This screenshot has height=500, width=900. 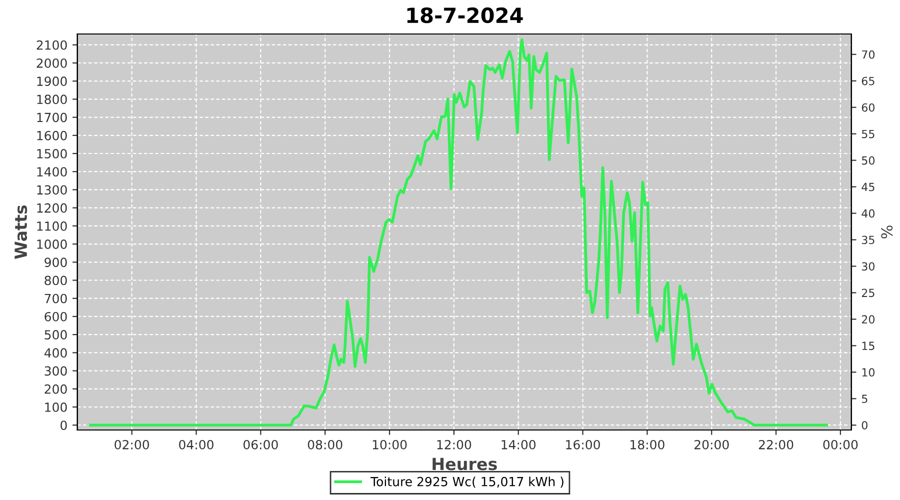 I want to click on y2-tick-label: 45, so click(x=868, y=187).